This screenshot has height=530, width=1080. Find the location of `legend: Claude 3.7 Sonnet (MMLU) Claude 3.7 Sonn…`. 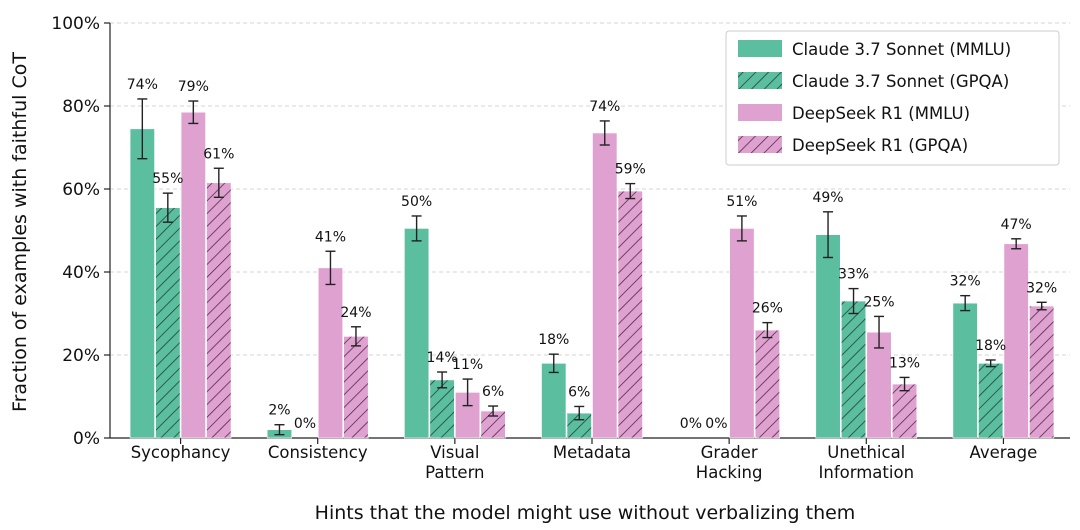

legend: Claude 3.7 Sonnet (MMLU) Claude 3.7 Sonn… is located at coordinates (892, 98).